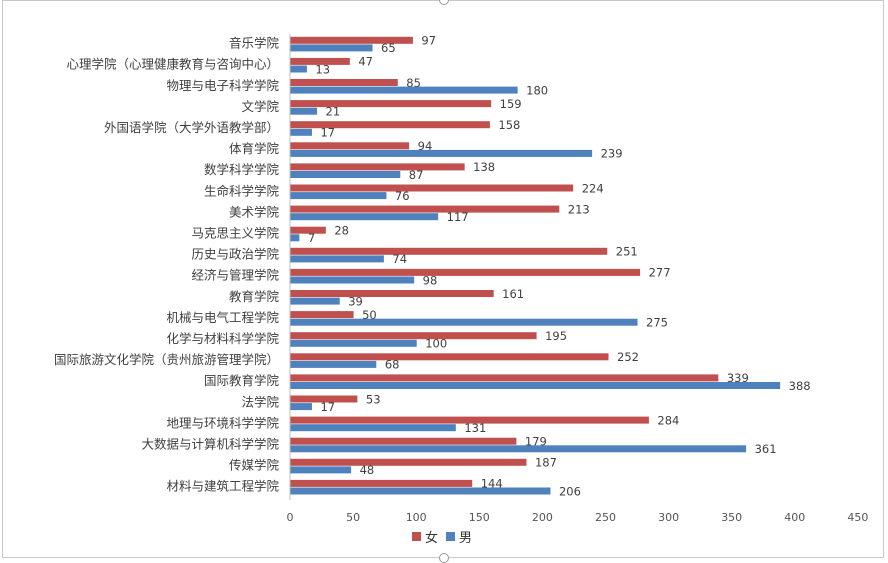  Describe the element at coordinates (537, 90) in the screenshot. I see `data-label-male: 180` at that location.